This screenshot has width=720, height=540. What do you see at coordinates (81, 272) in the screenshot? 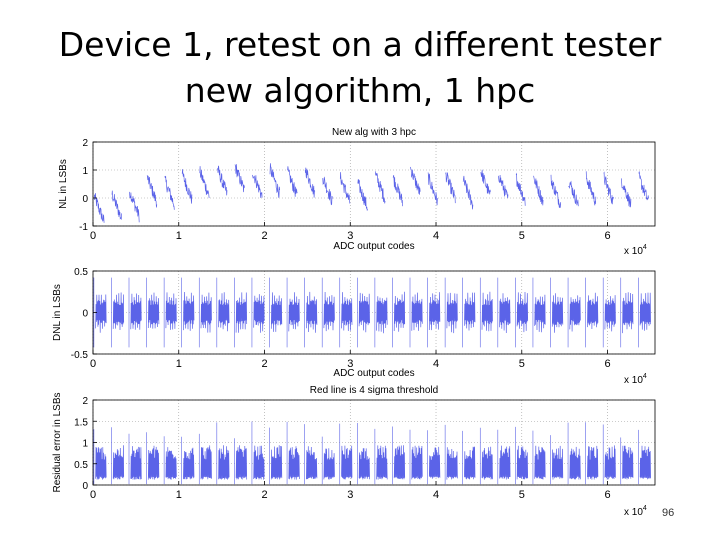
I see `y-tick-label: 0.5` at bounding box center [81, 272].